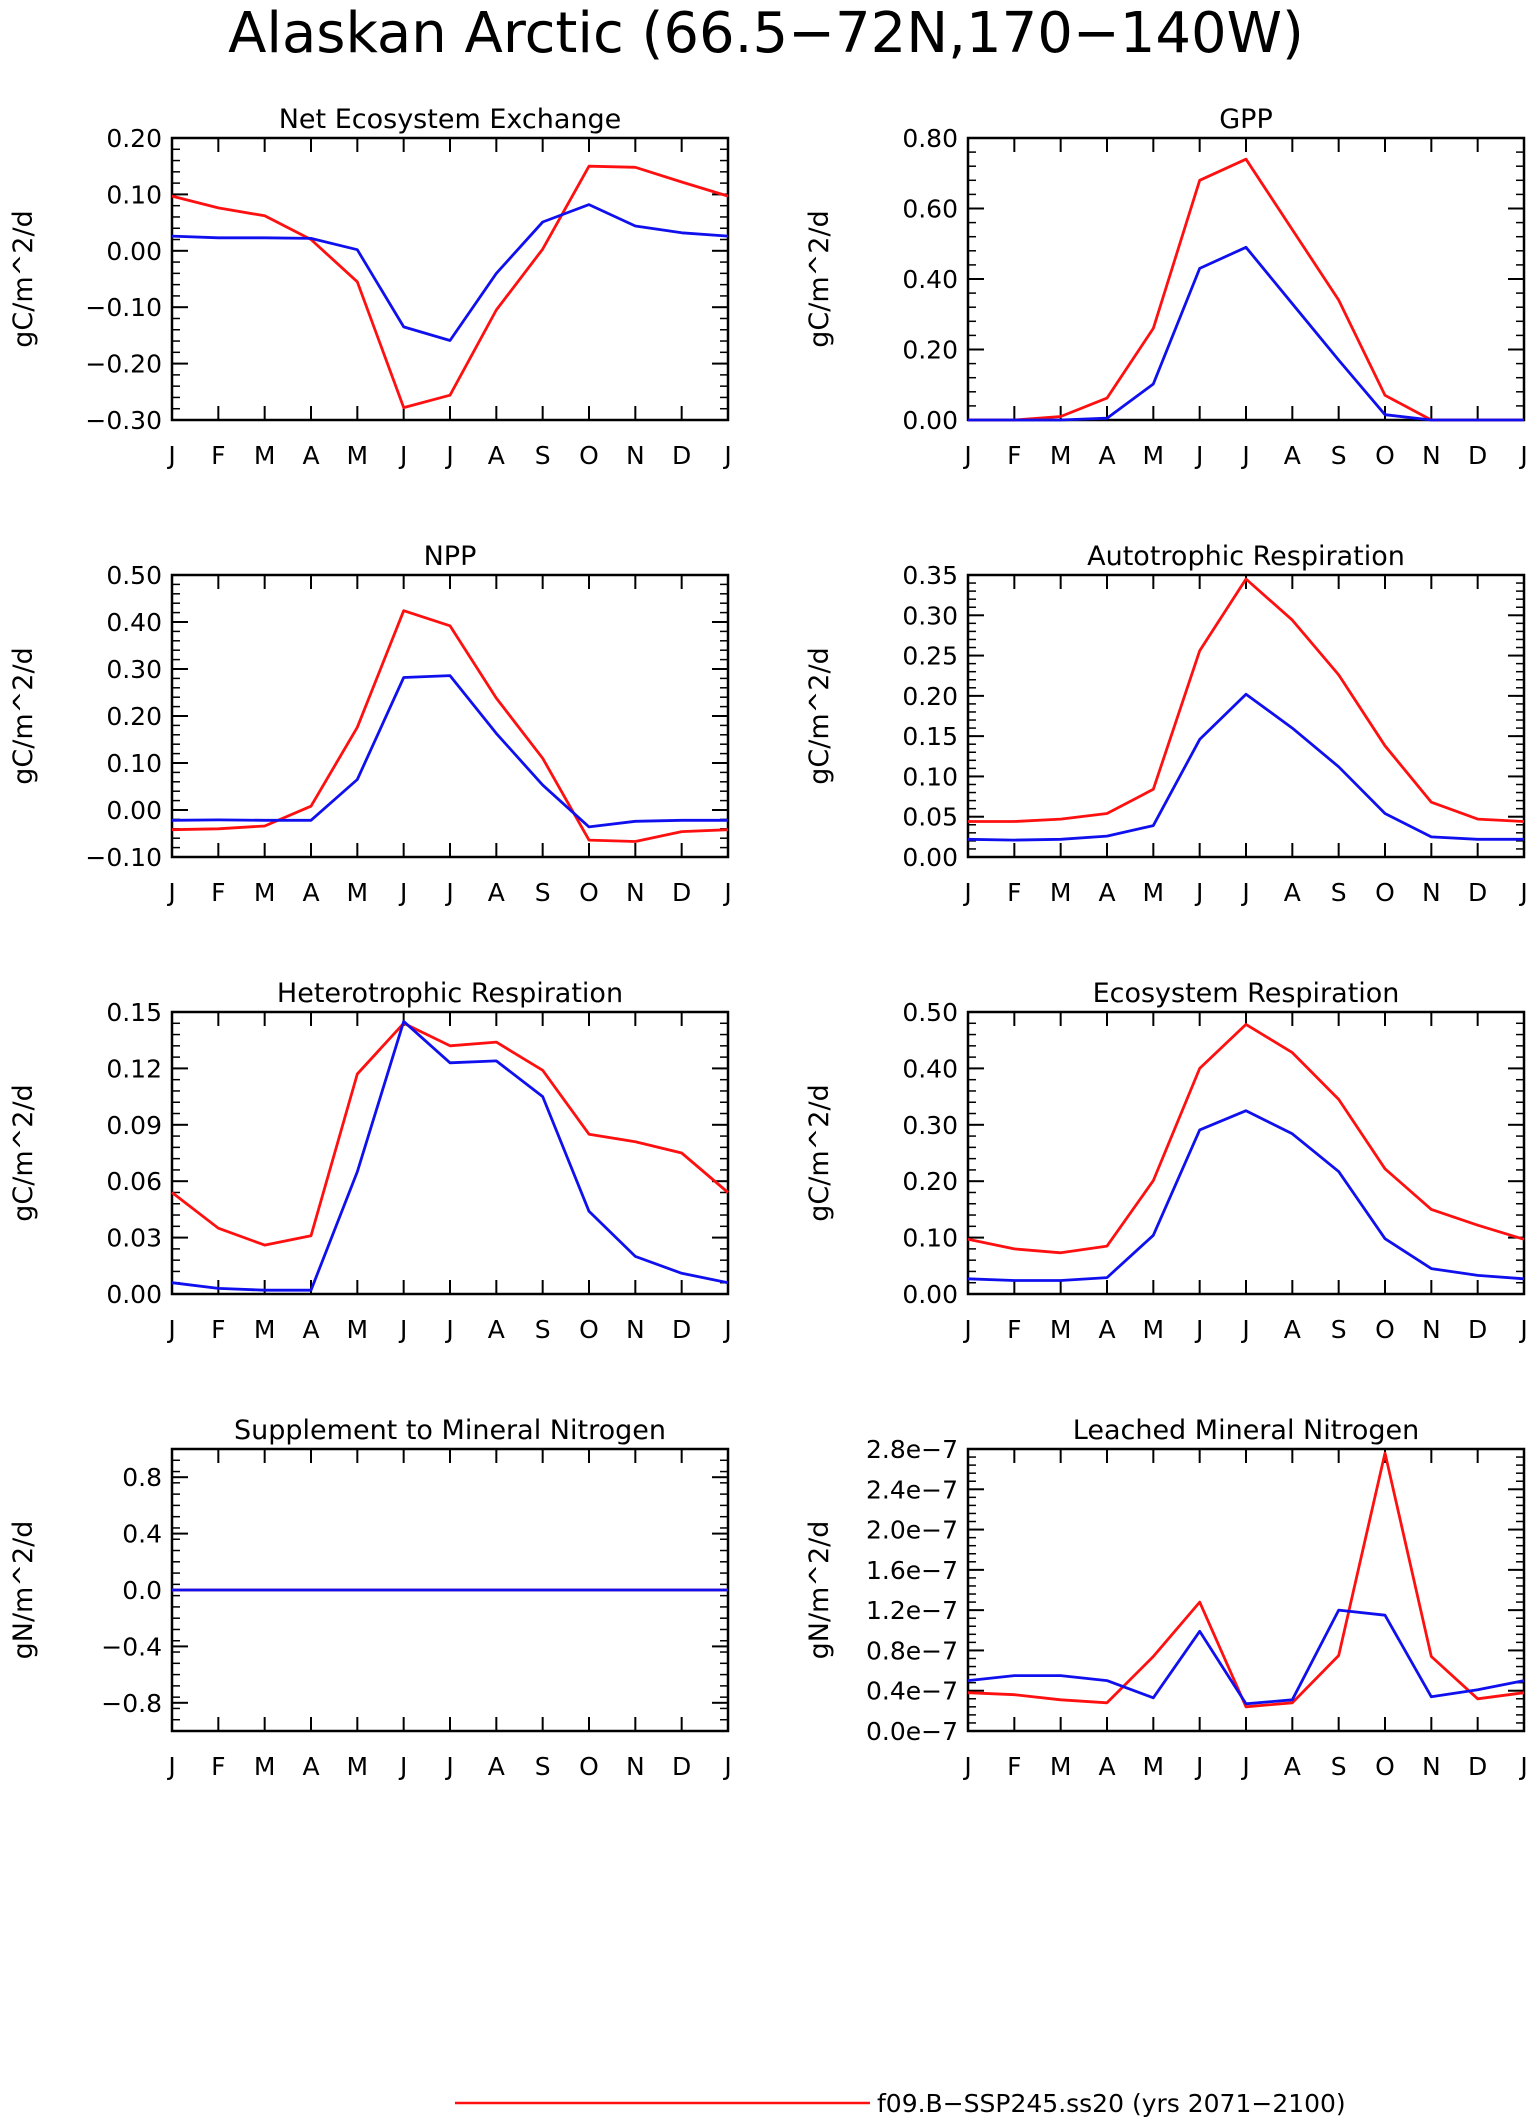  Describe the element at coordinates (142, 1534) in the screenshot. I see `y-tick-label: 0.4` at that location.